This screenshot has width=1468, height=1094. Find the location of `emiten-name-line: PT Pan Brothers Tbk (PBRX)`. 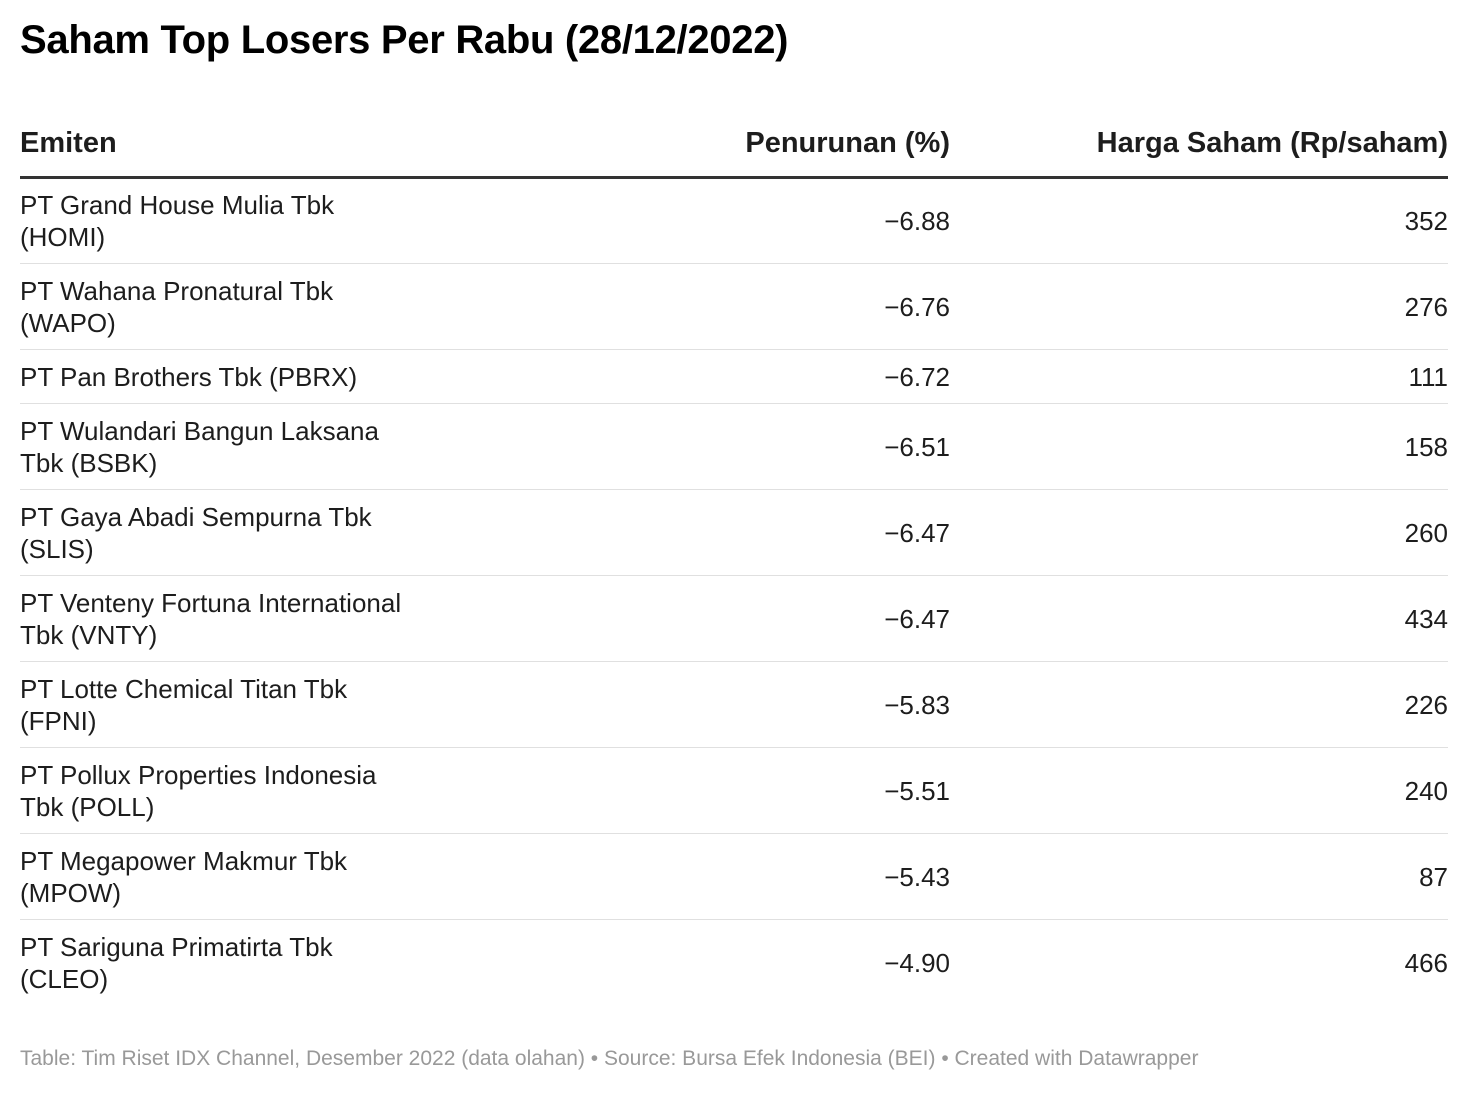

emiten-name-line: PT Pan Brothers Tbk (PBRX) is located at coordinates (189, 376).